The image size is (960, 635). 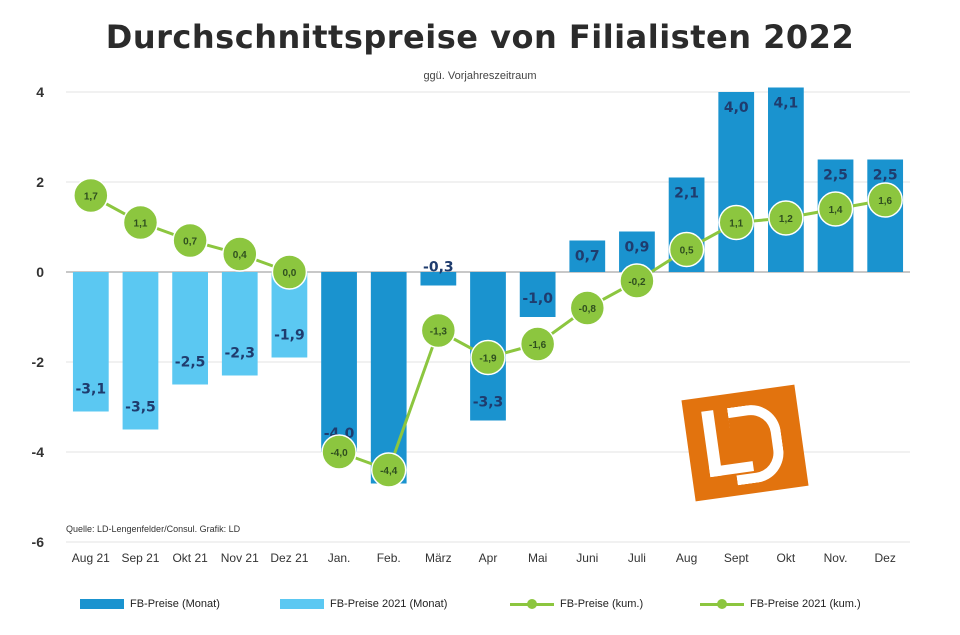 What do you see at coordinates (602, 604) in the screenshot?
I see `legend-label: FB-Preise (kum.)` at bounding box center [602, 604].